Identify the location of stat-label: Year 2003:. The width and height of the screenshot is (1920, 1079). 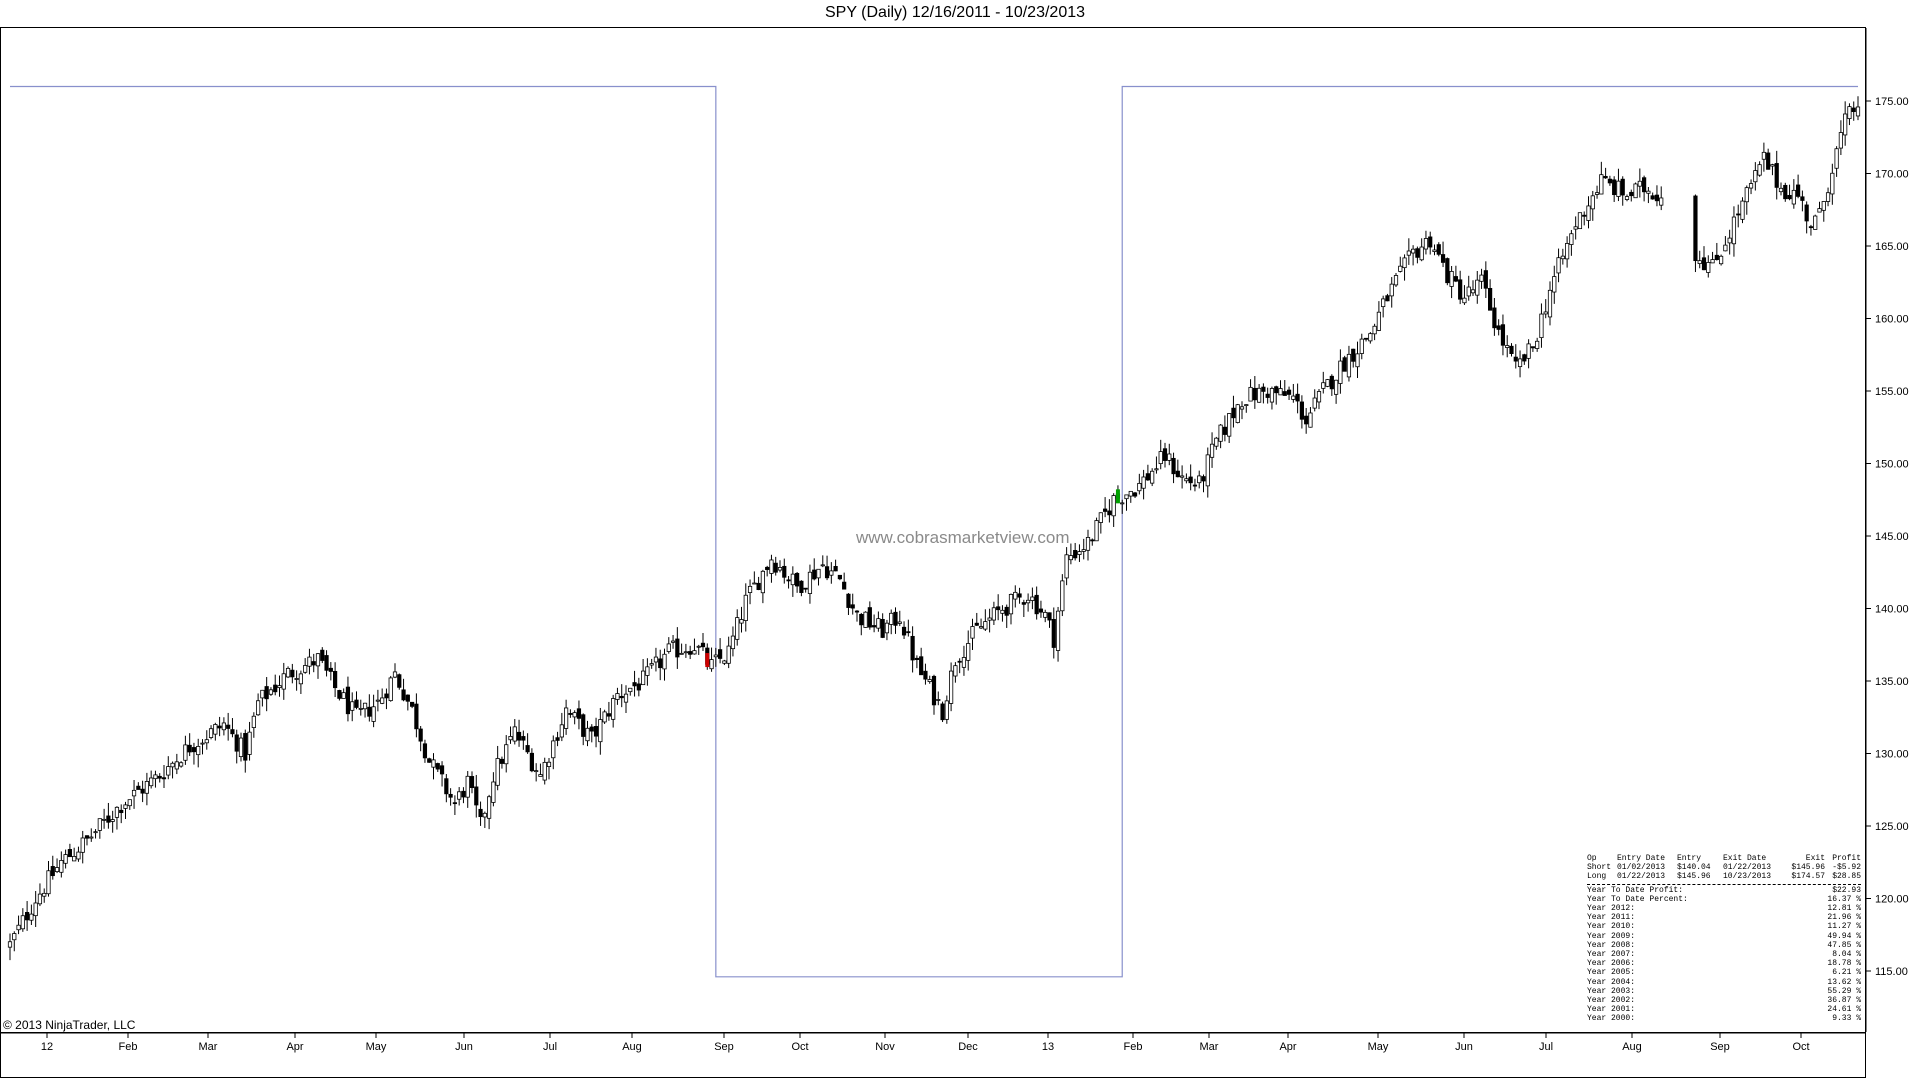
(1611, 991).